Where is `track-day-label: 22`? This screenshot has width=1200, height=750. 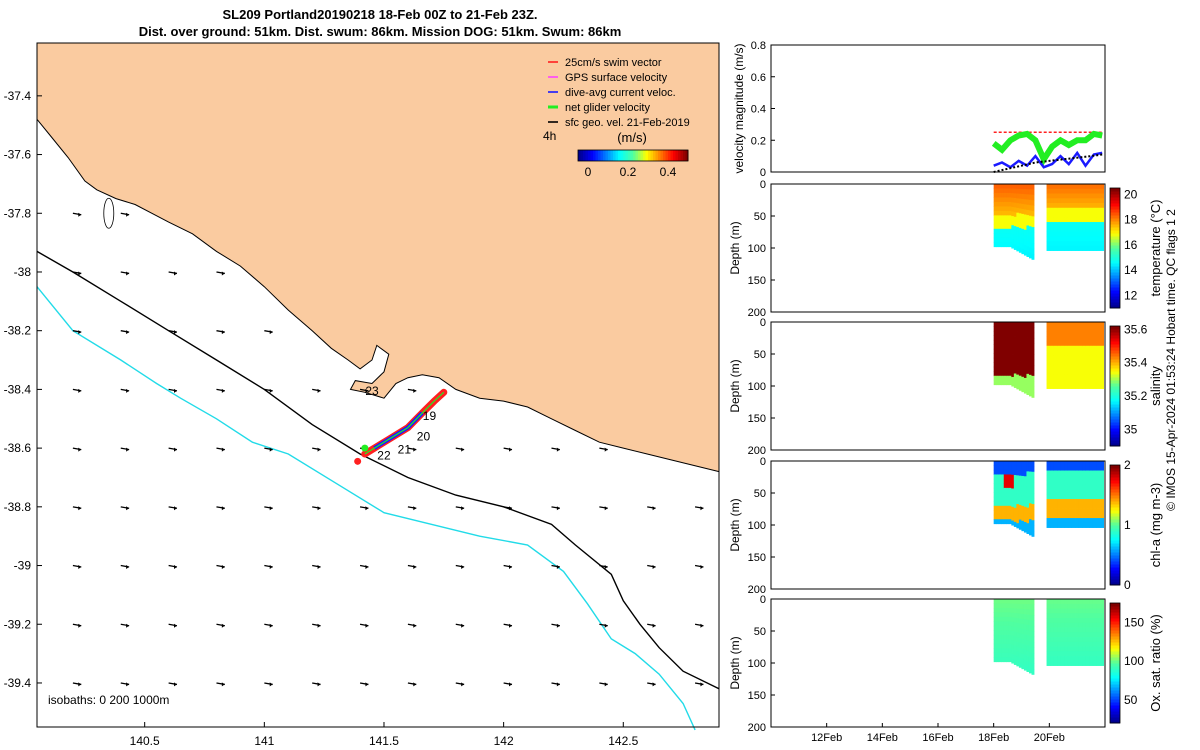
track-day-label: 22 is located at coordinates (384, 455).